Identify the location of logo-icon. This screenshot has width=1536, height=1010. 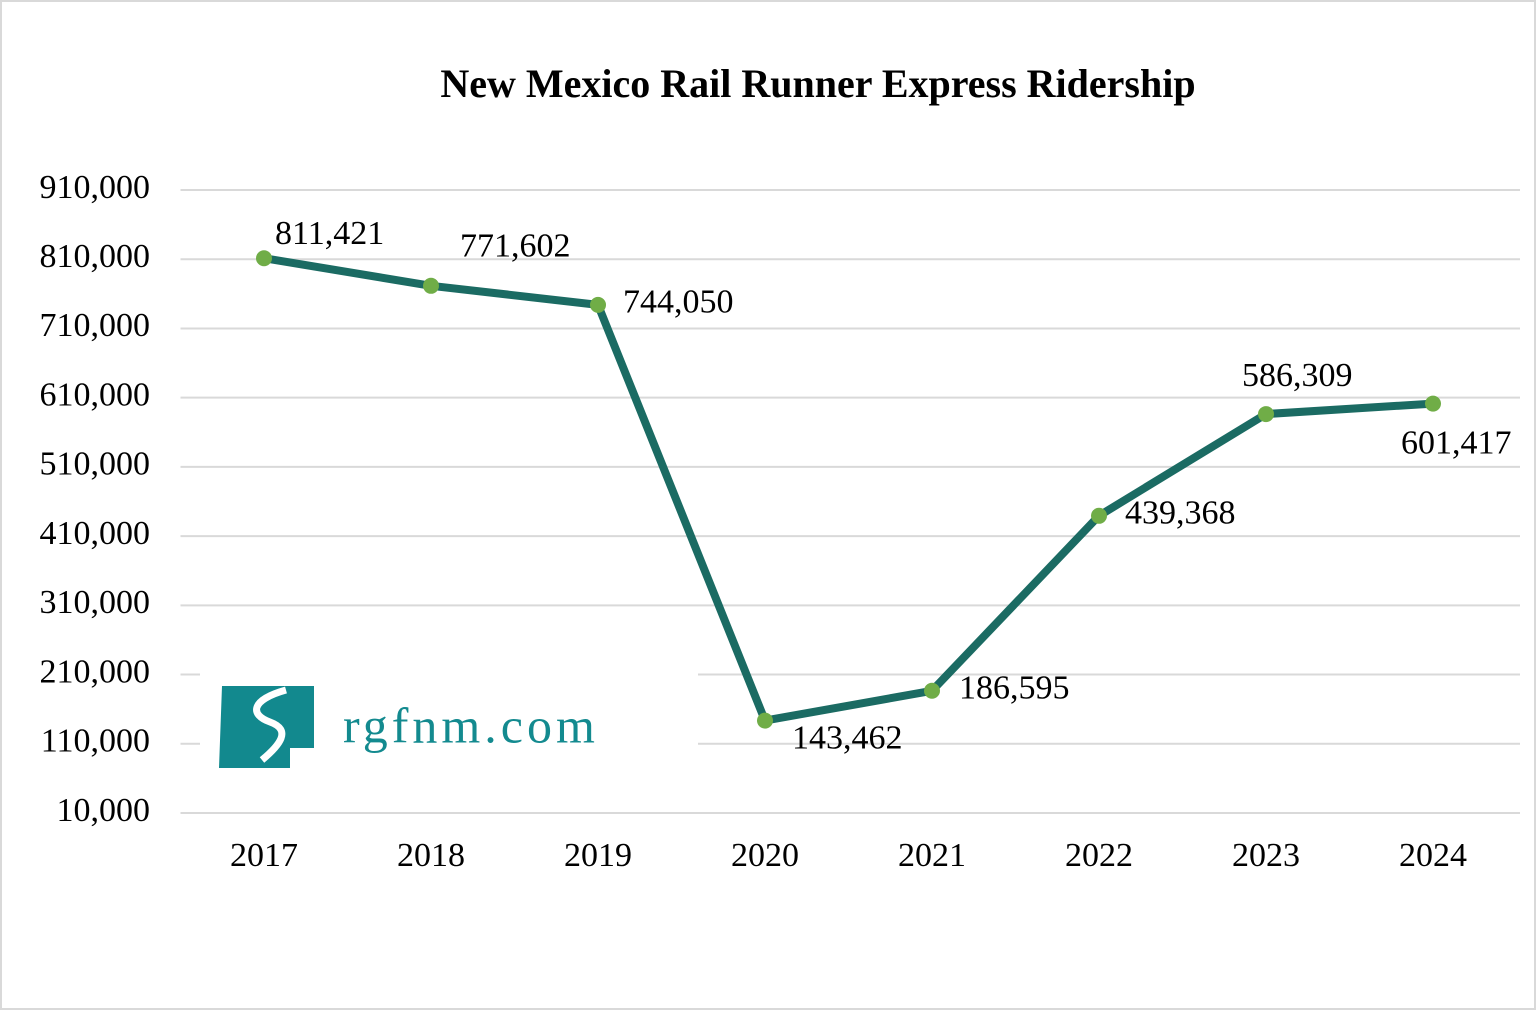
(266, 727).